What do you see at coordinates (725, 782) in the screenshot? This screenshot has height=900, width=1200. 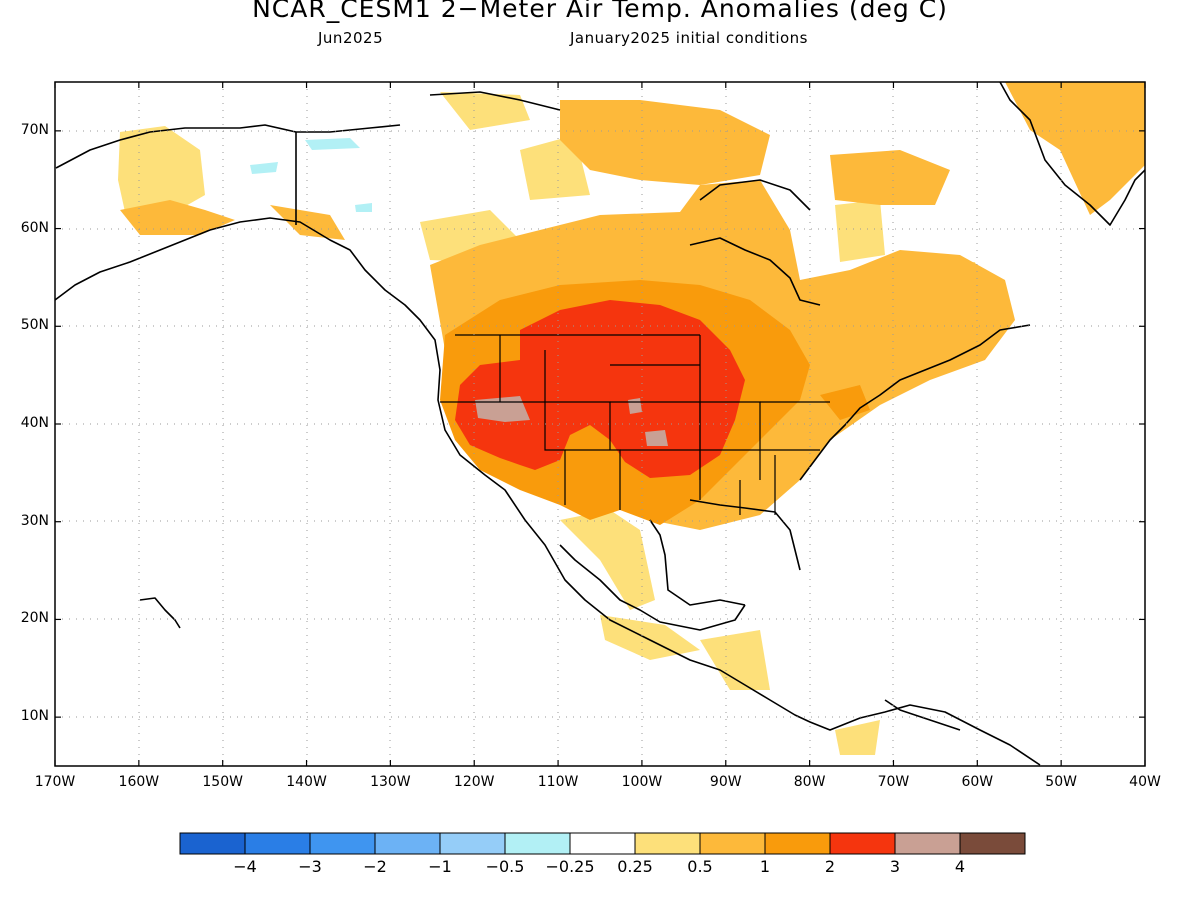 I see `lon-label: 90W` at bounding box center [725, 782].